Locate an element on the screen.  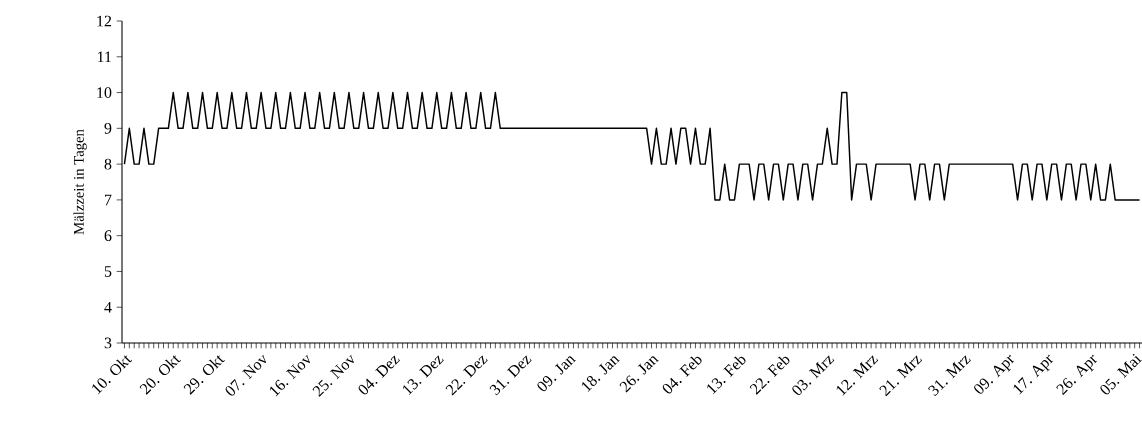
y-tick-label: 3 is located at coordinates (108, 343).